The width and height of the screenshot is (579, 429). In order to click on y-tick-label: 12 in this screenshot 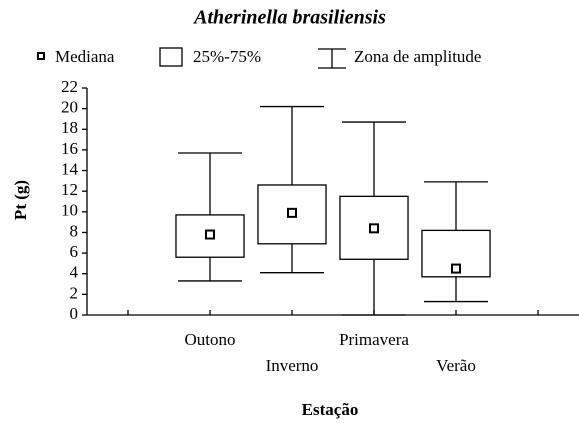, I will do `click(69, 189)`.